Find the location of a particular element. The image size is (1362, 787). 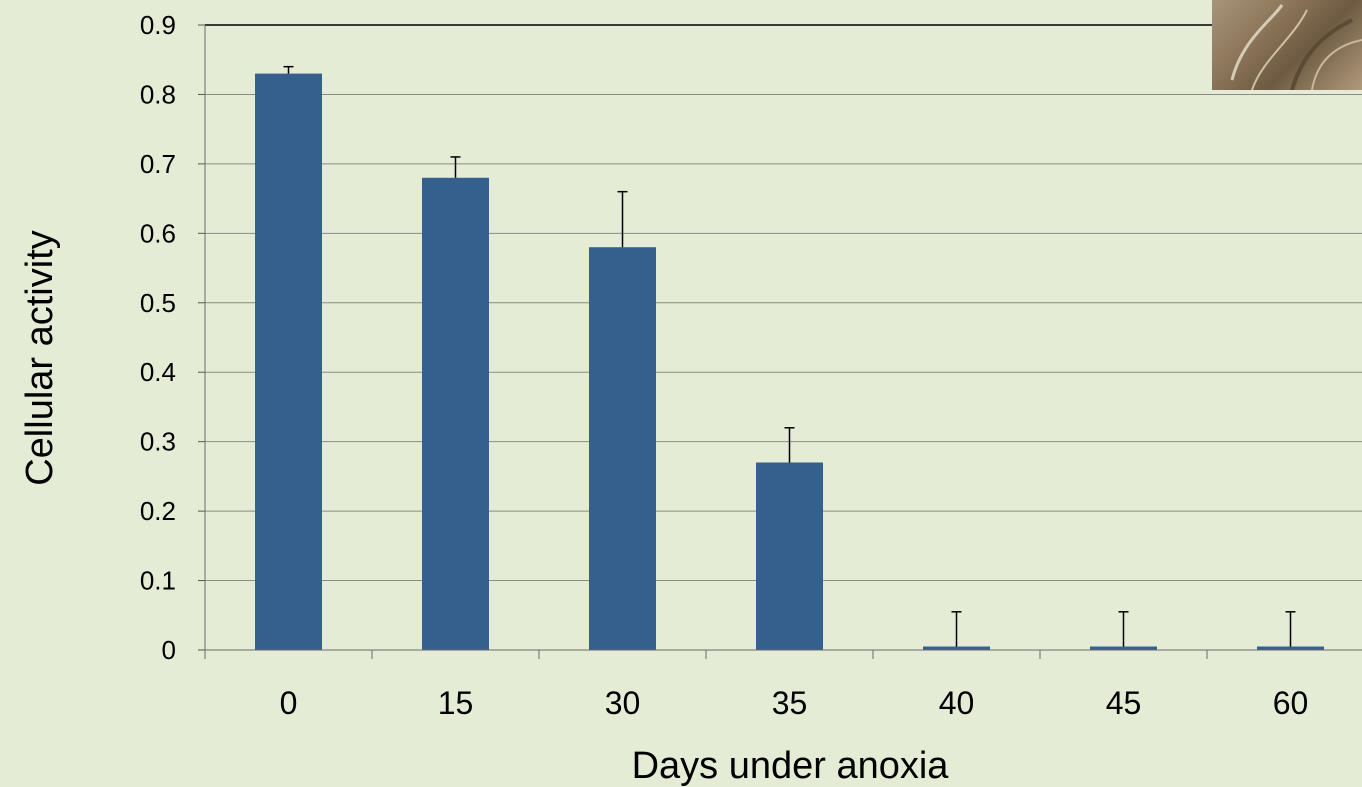

x-tick-label: 0 is located at coordinates (289, 703).